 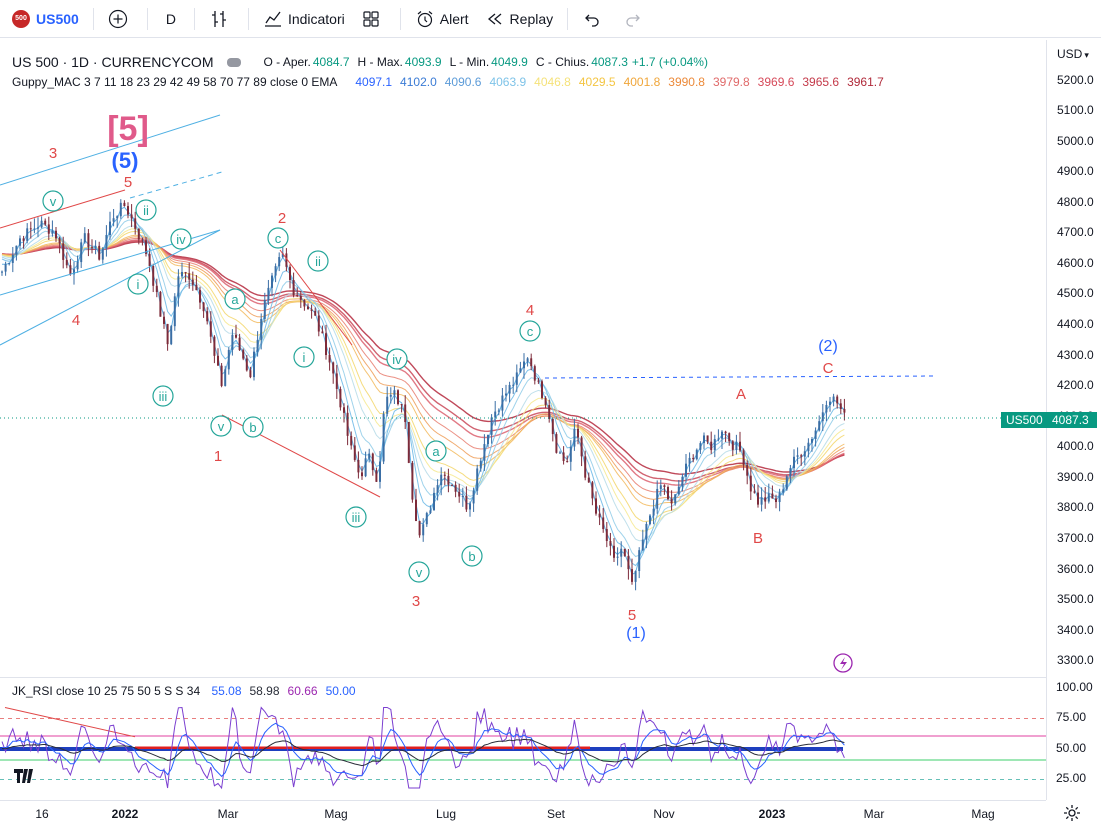 What do you see at coordinates (442, 19) in the screenshot?
I see `alert-button: Alert` at bounding box center [442, 19].